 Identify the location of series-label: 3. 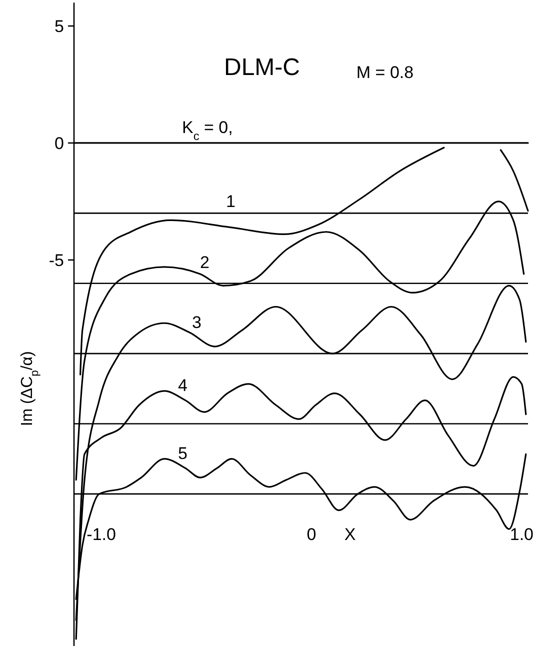
(197, 322).